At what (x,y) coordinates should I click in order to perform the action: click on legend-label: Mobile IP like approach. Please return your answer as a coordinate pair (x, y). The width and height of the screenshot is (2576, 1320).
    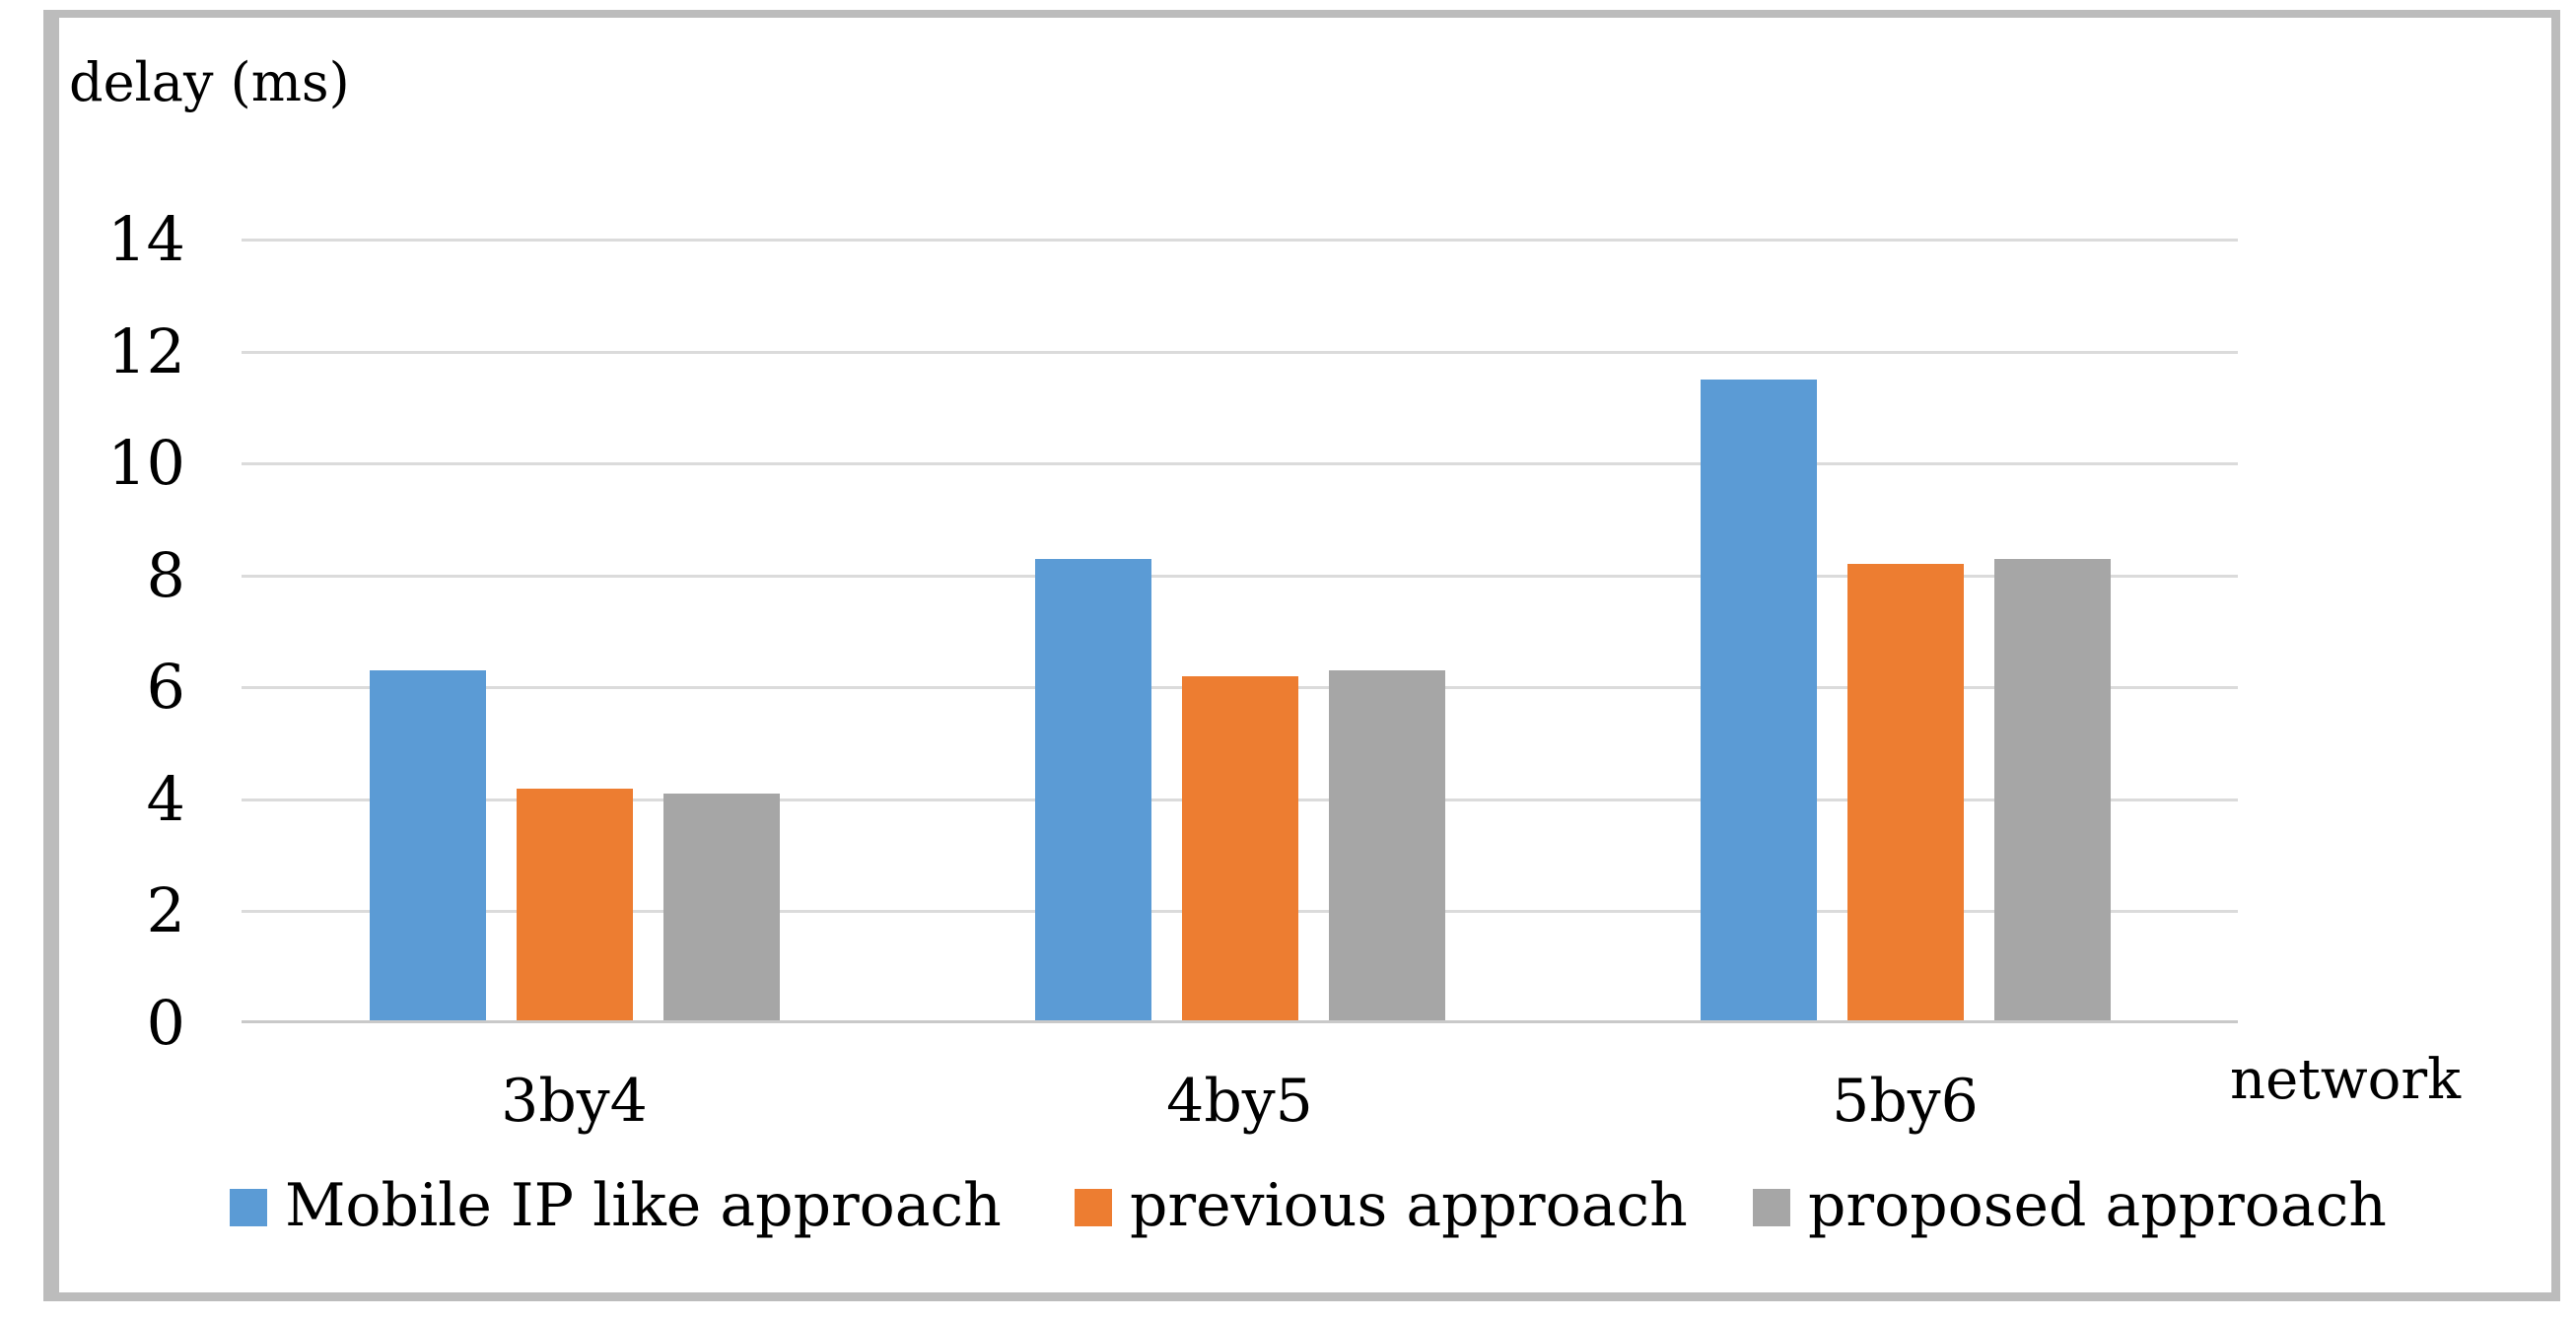
    Looking at the image, I should click on (643, 1205).